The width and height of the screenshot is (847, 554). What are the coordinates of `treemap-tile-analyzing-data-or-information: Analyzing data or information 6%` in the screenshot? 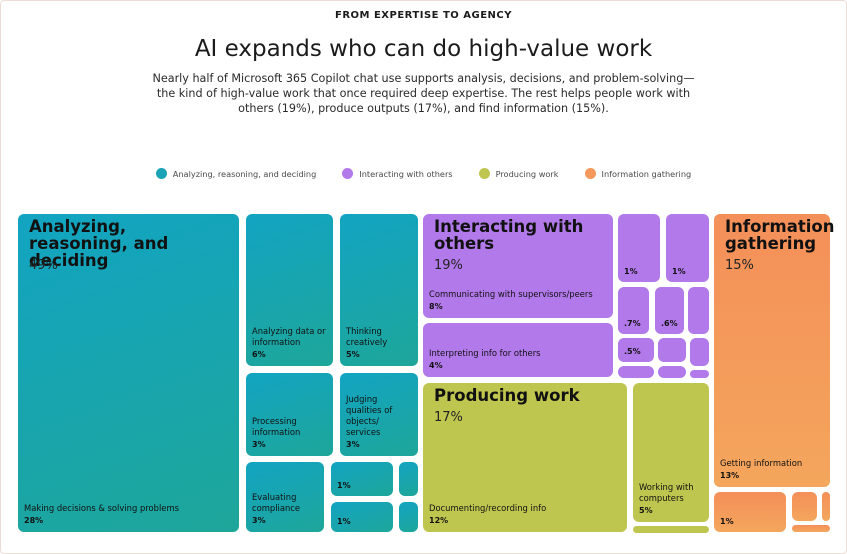 It's located at (289, 290).